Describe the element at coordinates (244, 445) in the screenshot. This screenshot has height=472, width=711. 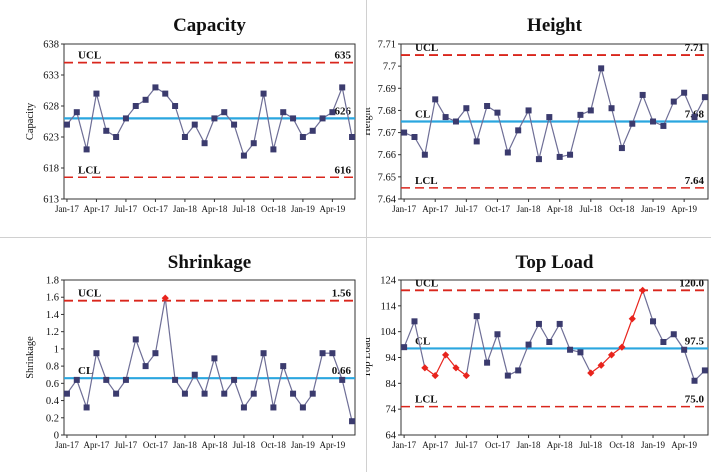
I see `shrinkage-x-tick-label: Jul-18` at that location.